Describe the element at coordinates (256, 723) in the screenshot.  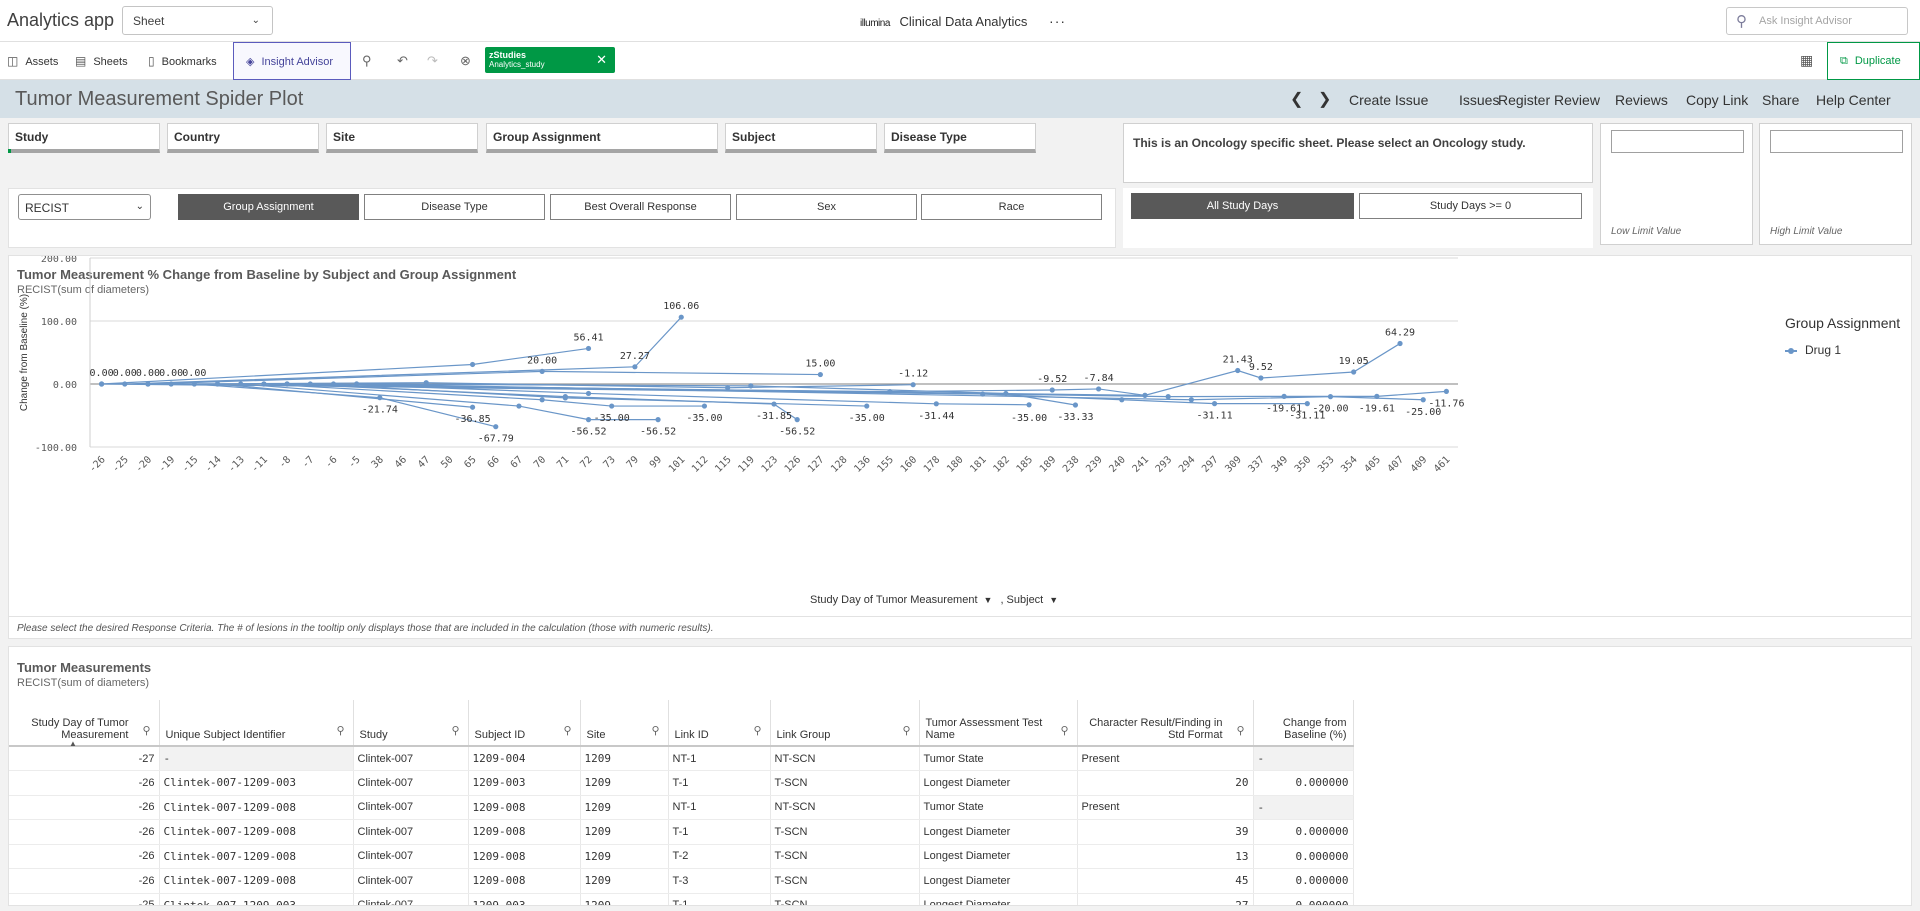
I see `column-header: Unique Subject Identifier ⚲` at that location.